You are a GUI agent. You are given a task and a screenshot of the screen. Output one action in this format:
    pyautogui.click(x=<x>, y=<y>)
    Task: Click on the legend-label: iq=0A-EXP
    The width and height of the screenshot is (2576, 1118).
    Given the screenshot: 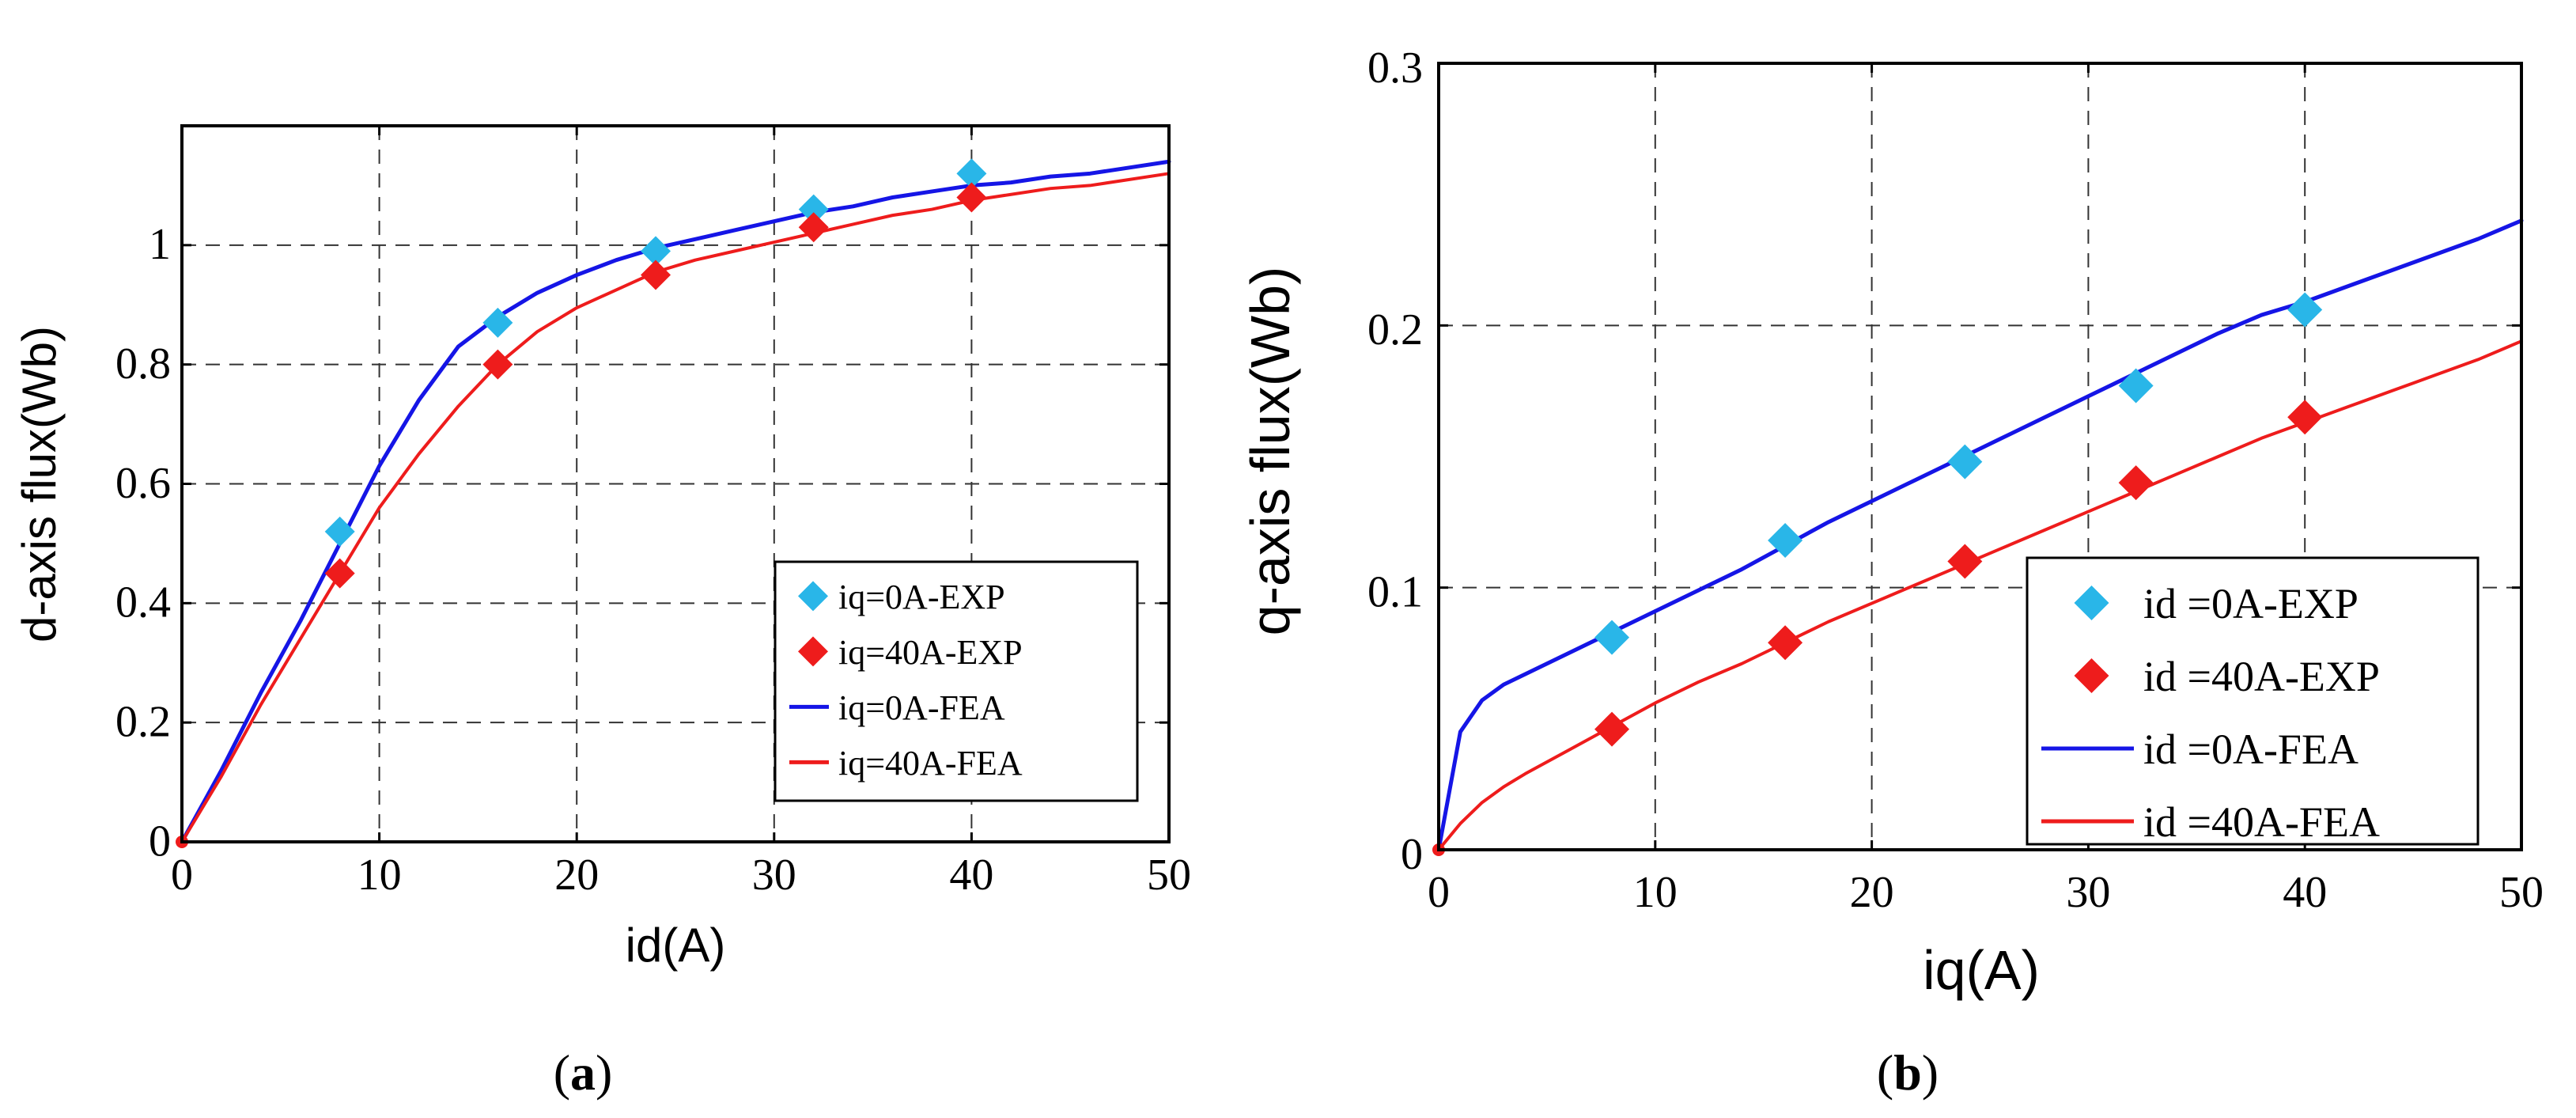 What is the action you would take?
    pyautogui.click(x=921, y=597)
    